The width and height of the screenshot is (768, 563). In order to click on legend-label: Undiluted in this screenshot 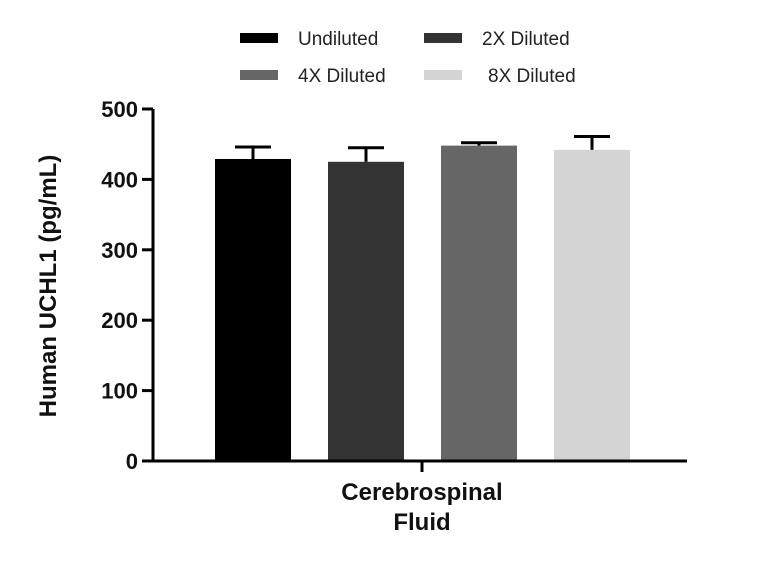, I will do `click(338, 39)`.